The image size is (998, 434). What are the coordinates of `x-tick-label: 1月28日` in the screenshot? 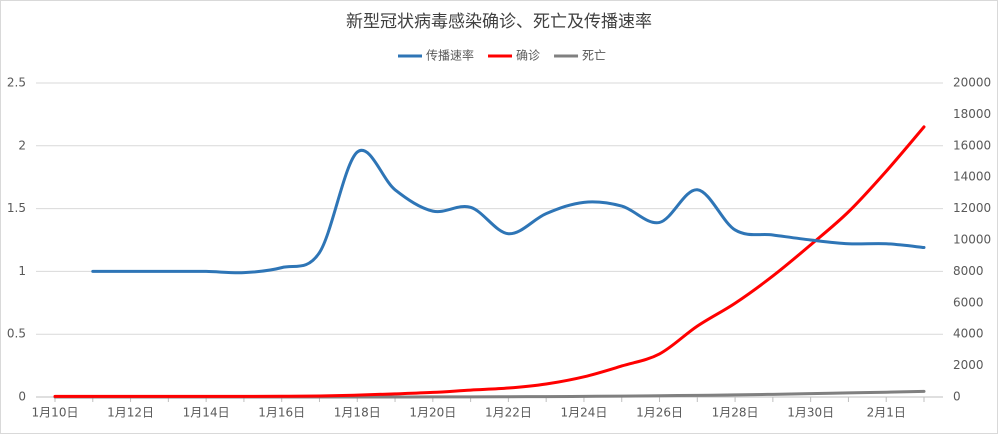 It's located at (735, 413).